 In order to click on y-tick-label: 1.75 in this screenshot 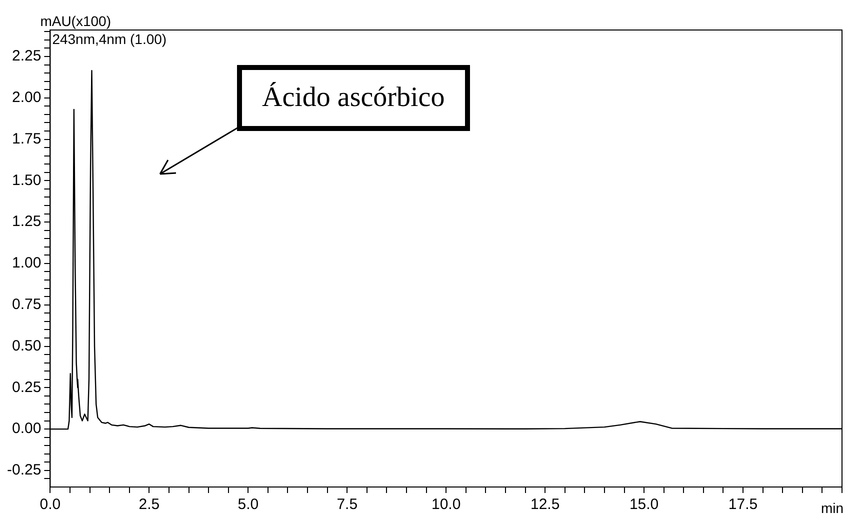, I will do `click(27, 139)`.